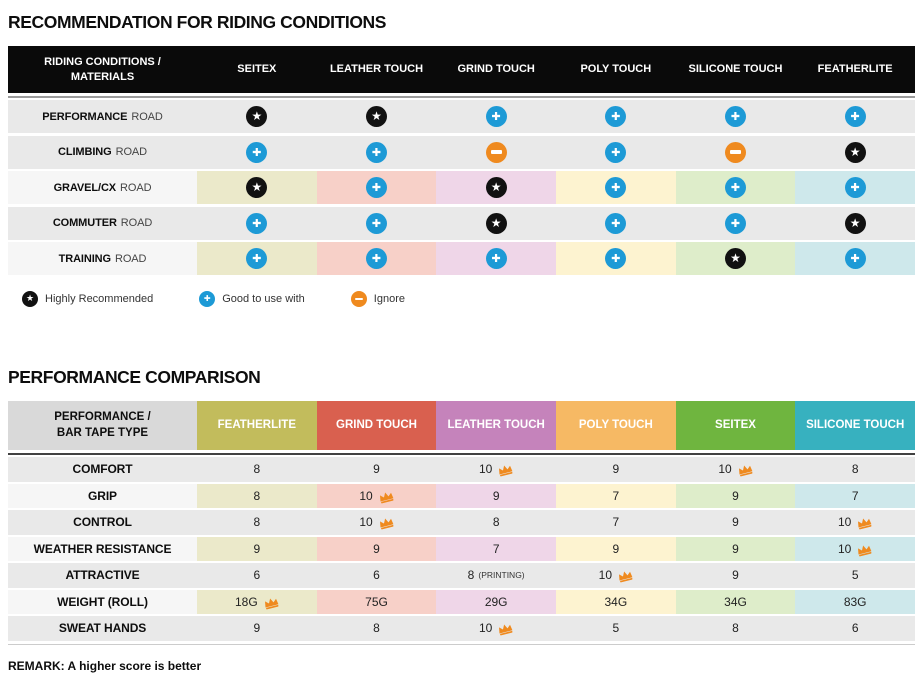 This screenshot has height=674, width=923. I want to click on metric-name: SWEAT HANDS, so click(102, 628).